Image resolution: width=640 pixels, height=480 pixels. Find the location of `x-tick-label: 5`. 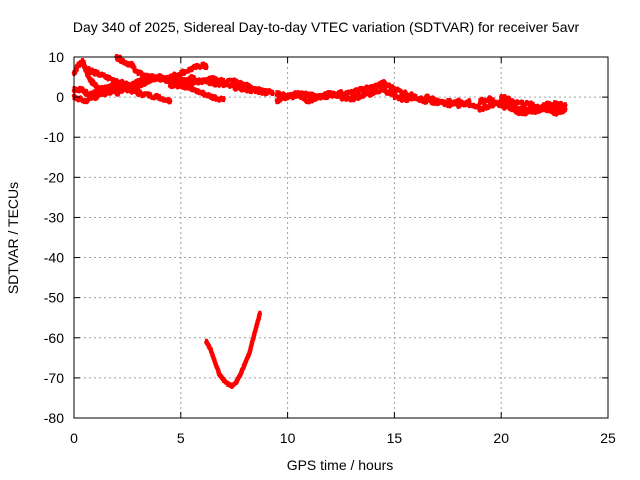

x-tick-label: 5 is located at coordinates (181, 438).